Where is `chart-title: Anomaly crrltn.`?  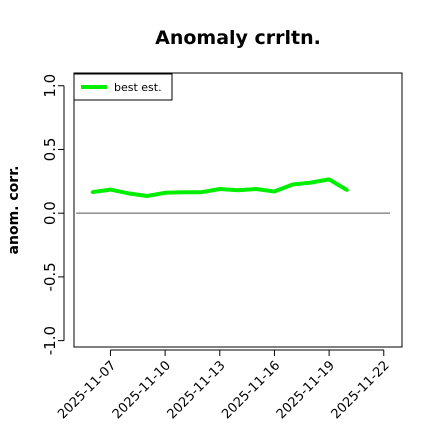
chart-title: Anomaly crrltn. is located at coordinates (238, 38).